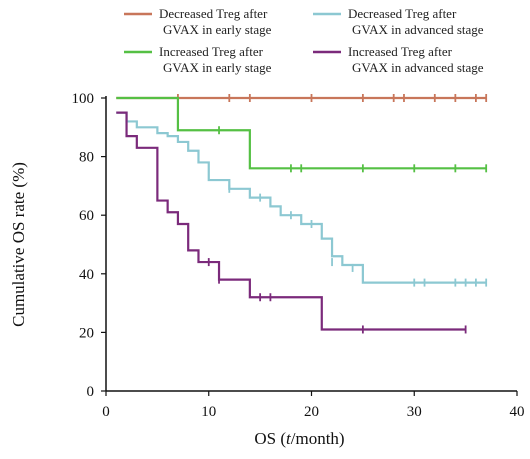  I want to click on y-tick-label: 0, so click(91, 392).